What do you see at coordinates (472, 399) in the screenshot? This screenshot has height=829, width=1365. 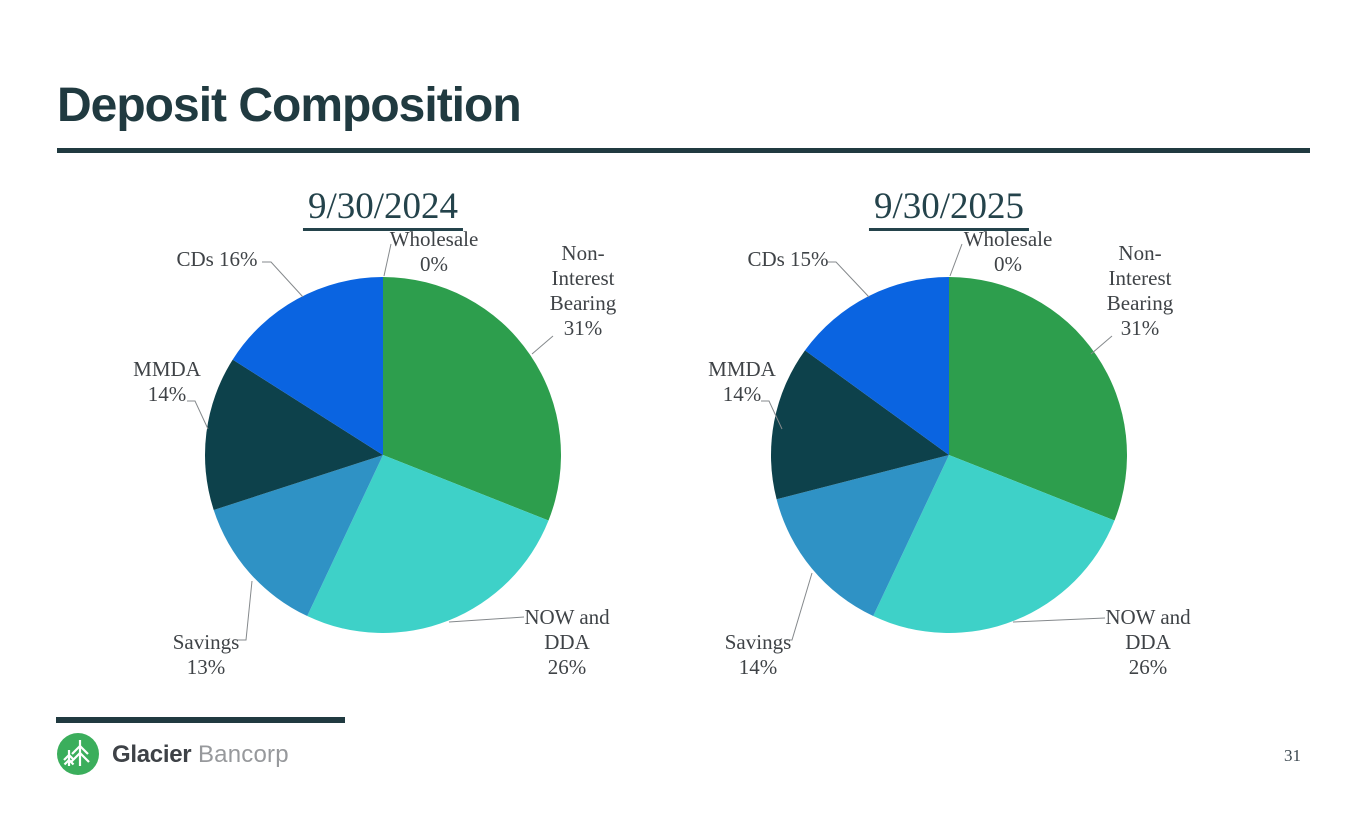 I see `pie-slice-non-interest-bearing-9-30-2024` at bounding box center [472, 399].